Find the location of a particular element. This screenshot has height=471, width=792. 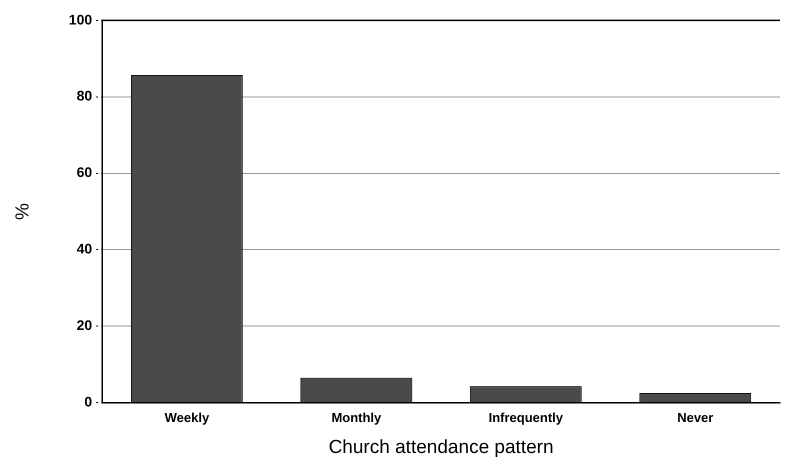

x-axis-title: Church attendance pattern is located at coordinates (441, 447).